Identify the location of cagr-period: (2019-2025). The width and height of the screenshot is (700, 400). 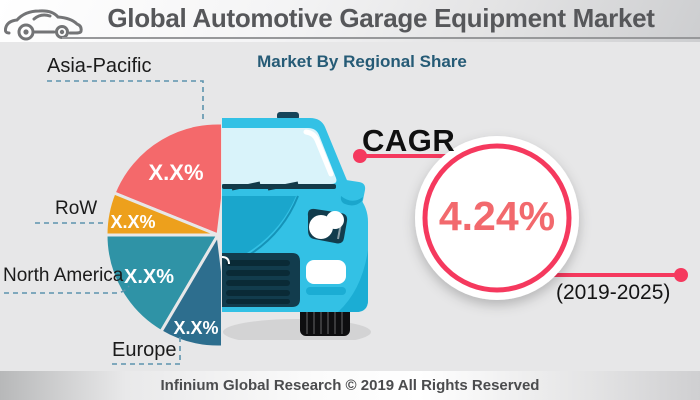
(613, 292).